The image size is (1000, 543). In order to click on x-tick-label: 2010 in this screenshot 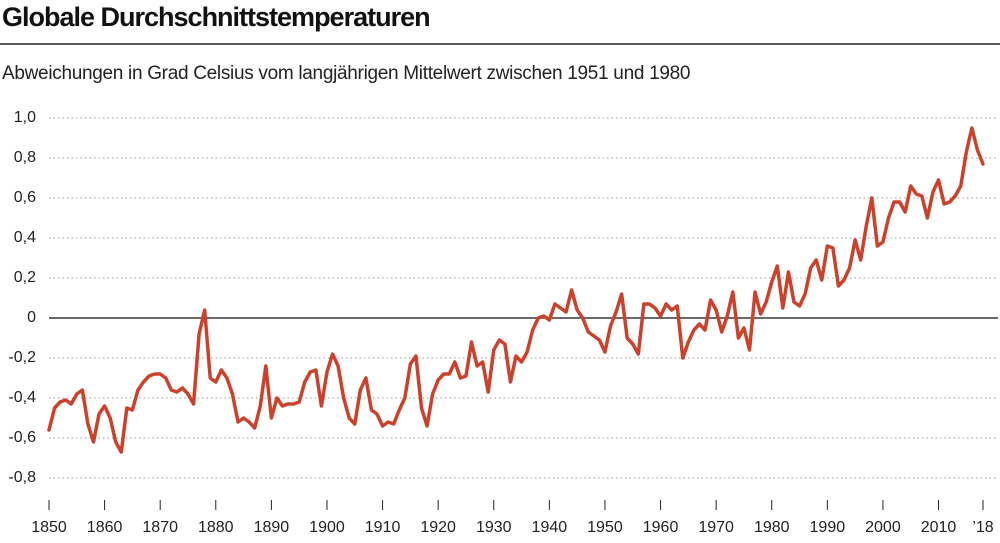, I will do `click(939, 527)`.